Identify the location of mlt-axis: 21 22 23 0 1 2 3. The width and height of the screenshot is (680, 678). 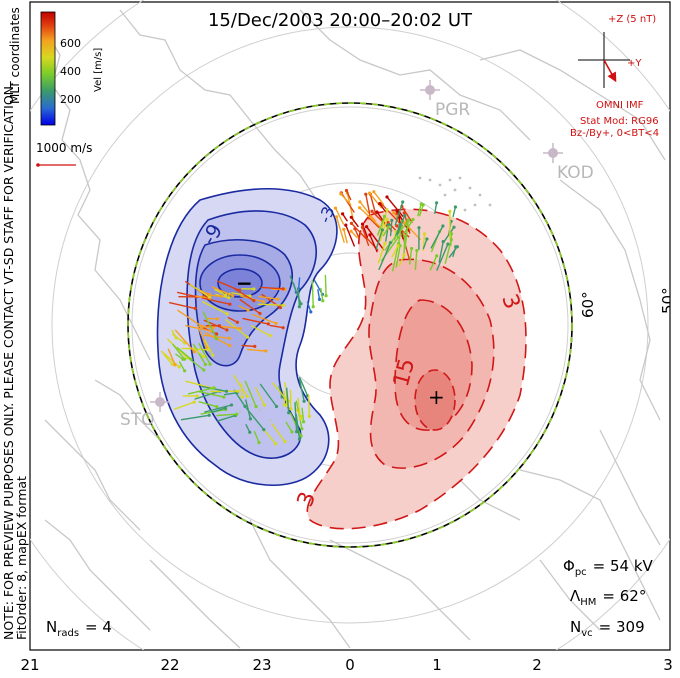
(346, 665).